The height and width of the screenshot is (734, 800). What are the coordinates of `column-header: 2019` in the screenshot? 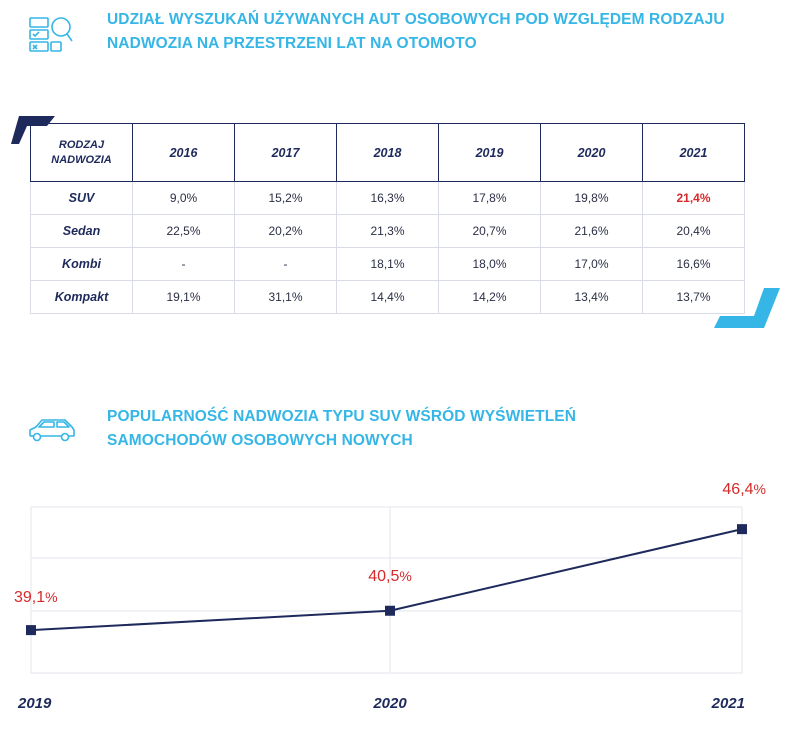 It's located at (489, 152).